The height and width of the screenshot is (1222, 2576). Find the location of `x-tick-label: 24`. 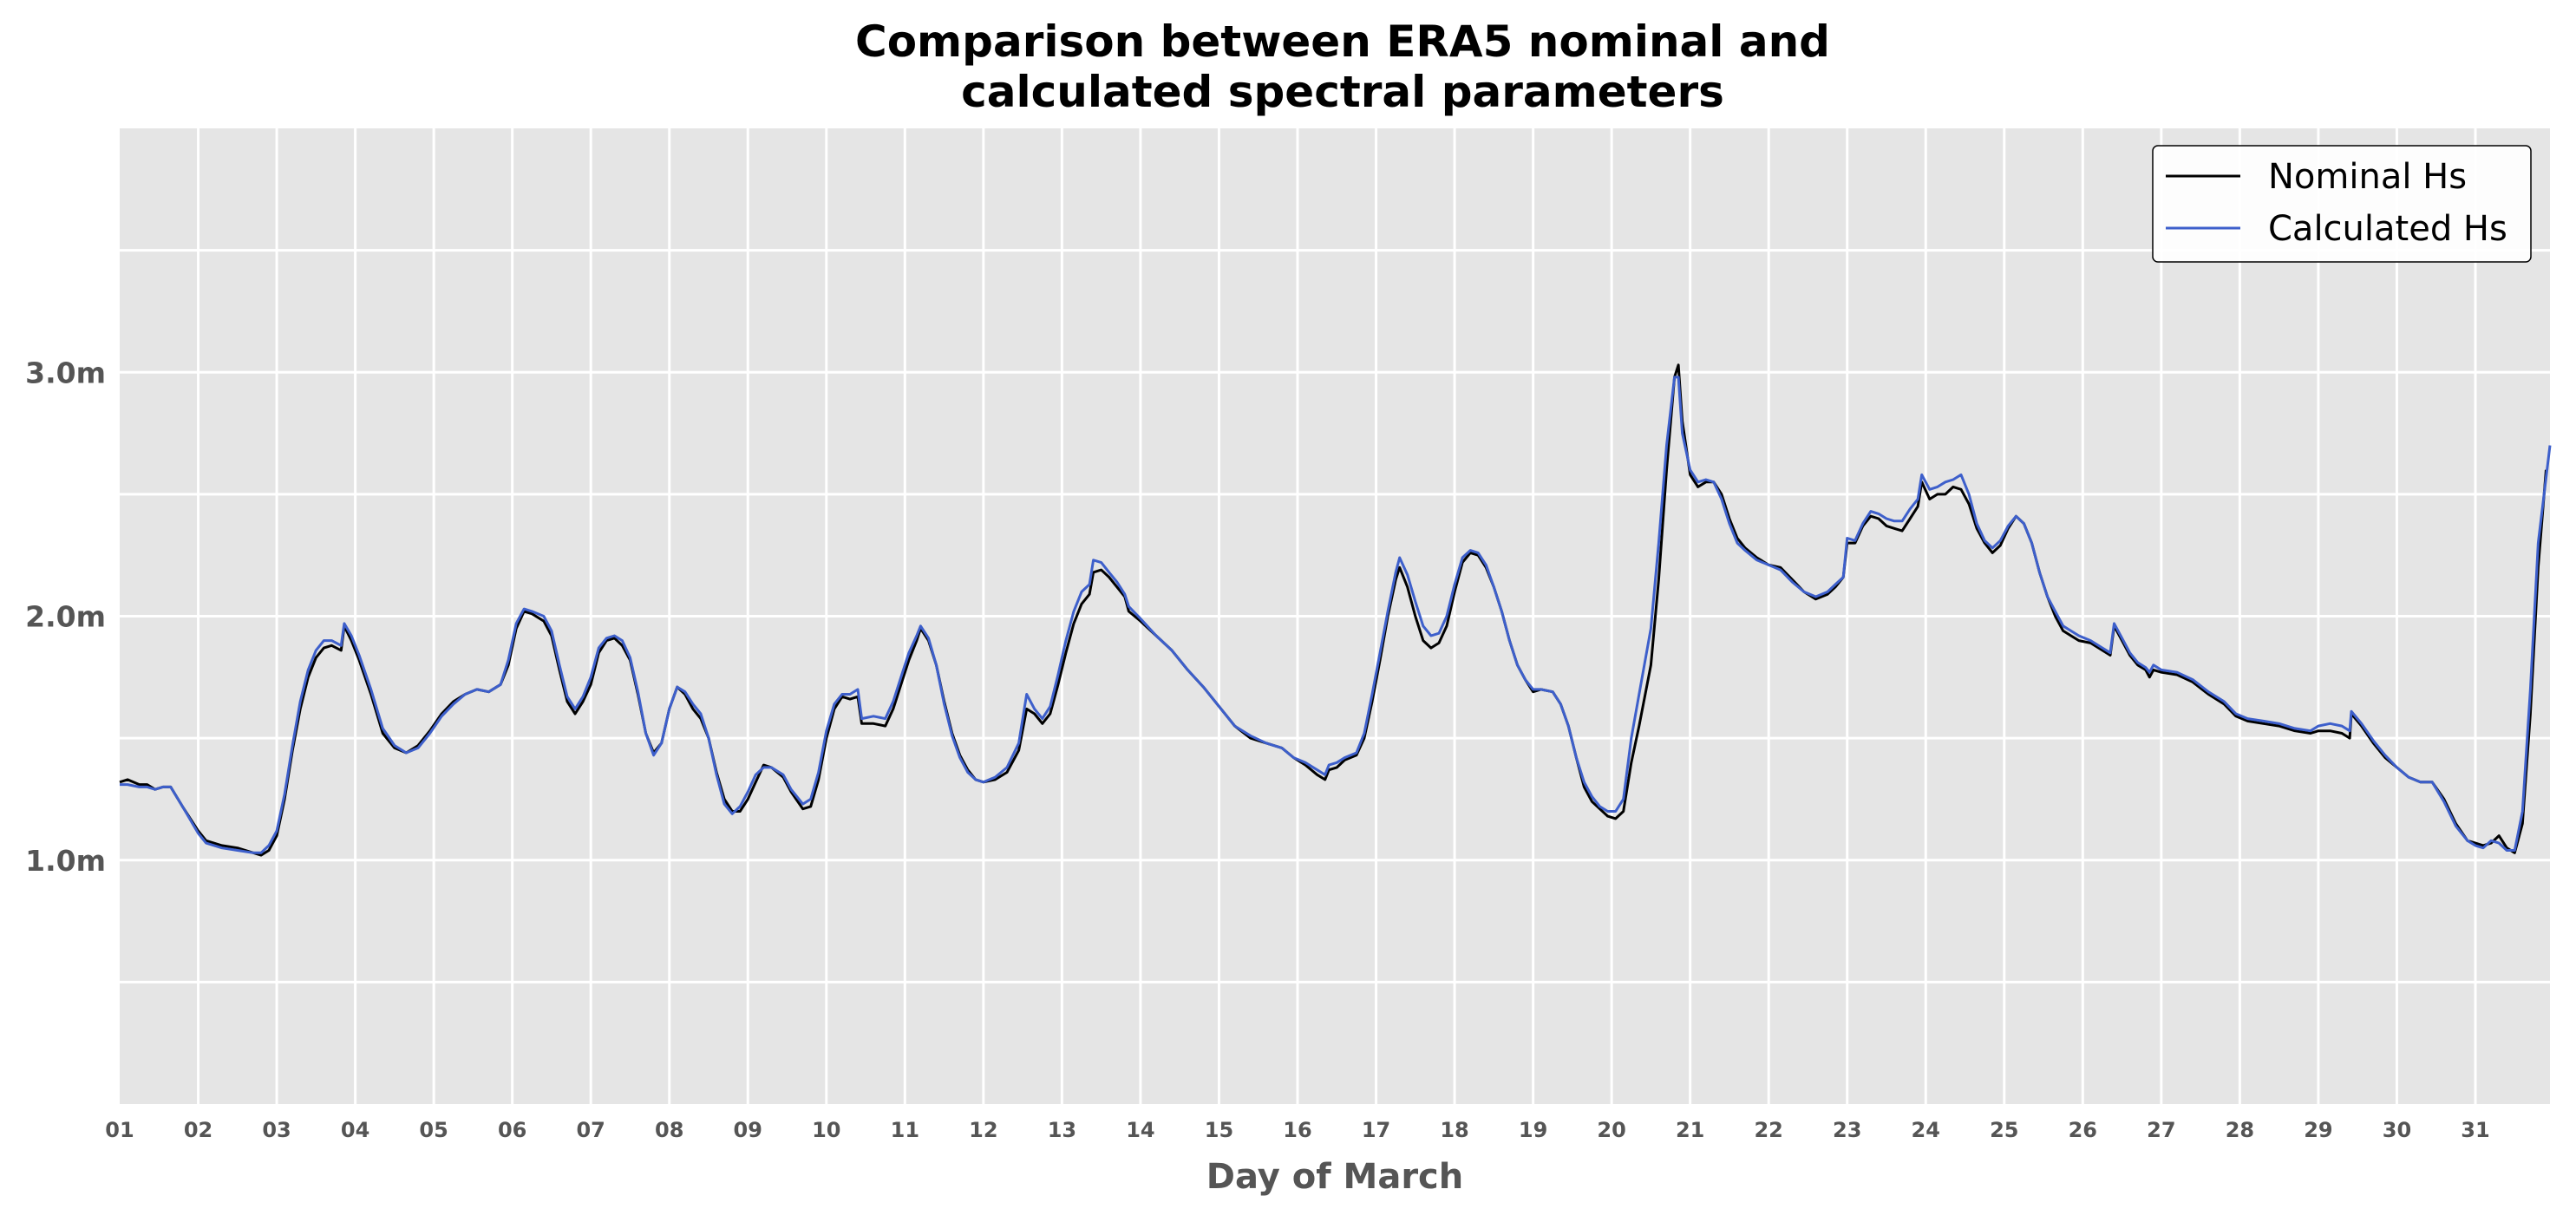

x-tick-label: 24 is located at coordinates (1926, 1130).